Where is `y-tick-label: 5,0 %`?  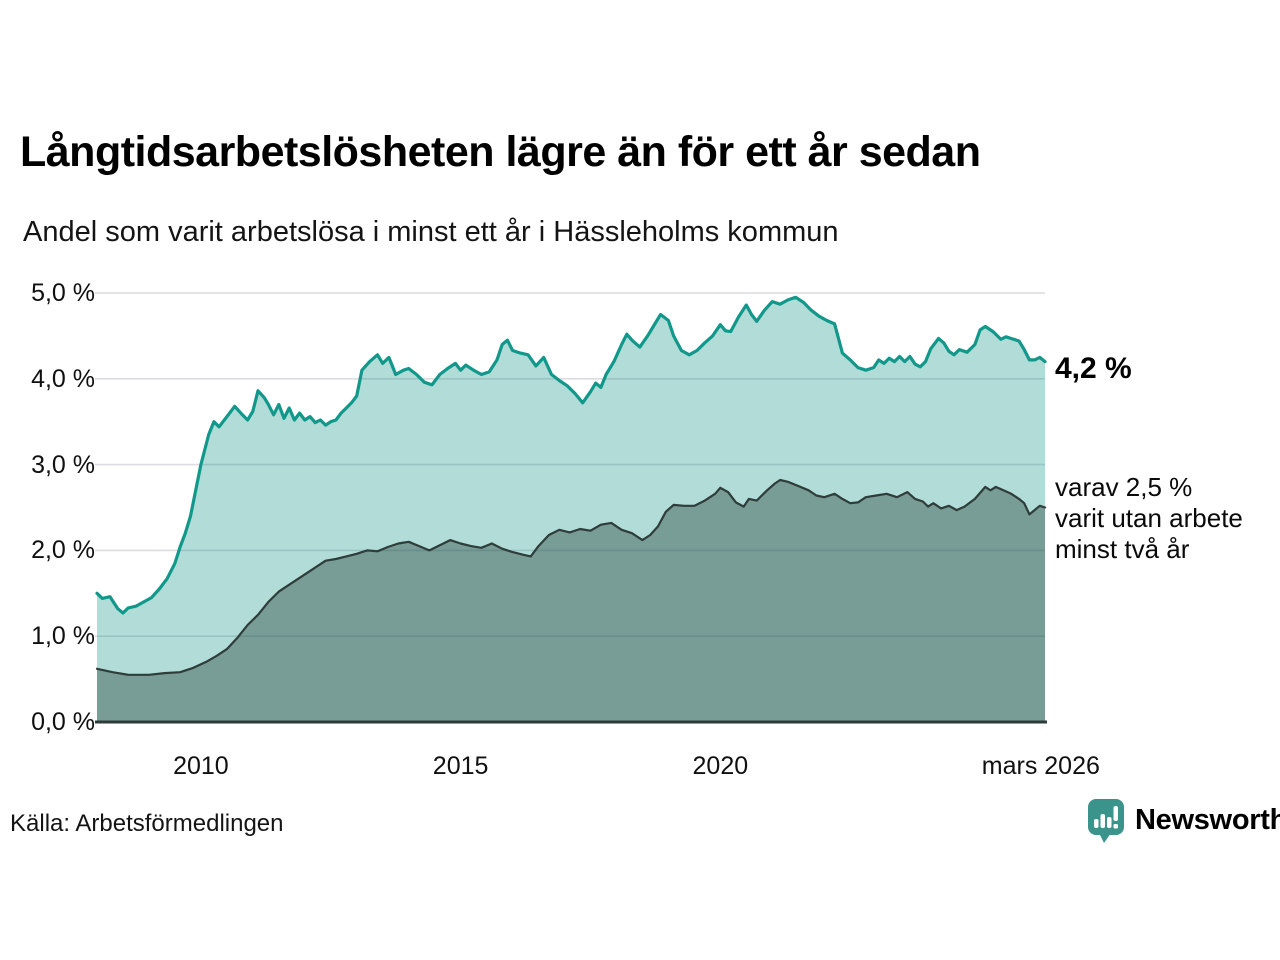 y-tick-label: 5,0 % is located at coordinates (63, 293).